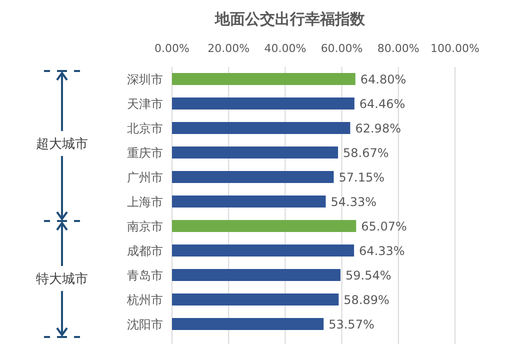  Describe the element at coordinates (144, 300) in the screenshot. I see `y-tick-label: 杭州市` at that location.